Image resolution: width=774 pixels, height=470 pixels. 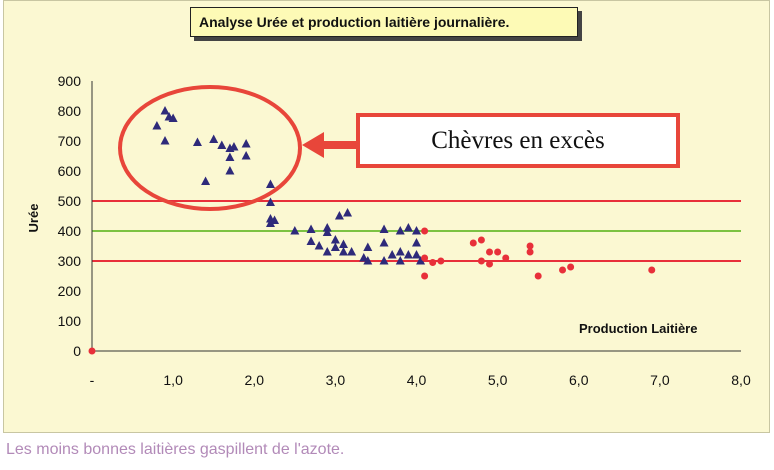 What do you see at coordinates (70, 261) in the screenshot?
I see `y-tick-label: 300` at bounding box center [70, 261].